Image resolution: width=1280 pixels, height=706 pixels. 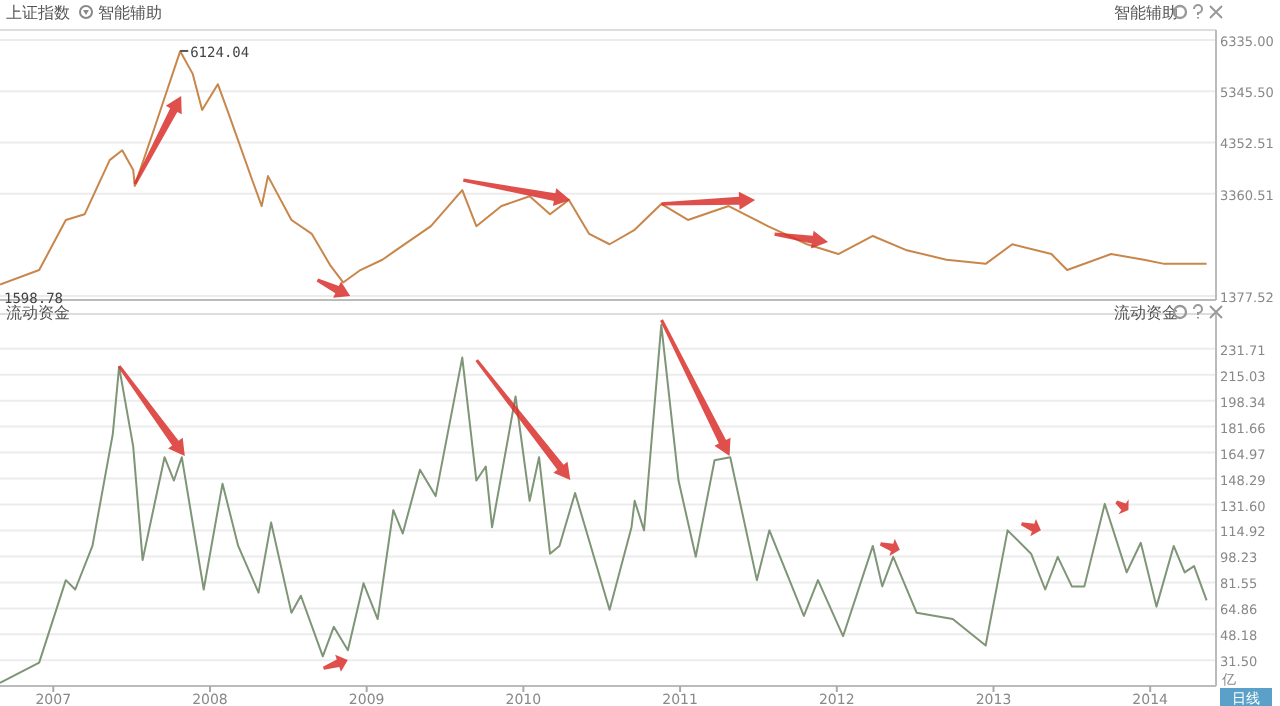 I want to click on chart-subtitle: 智能辅助, so click(x=130, y=13).